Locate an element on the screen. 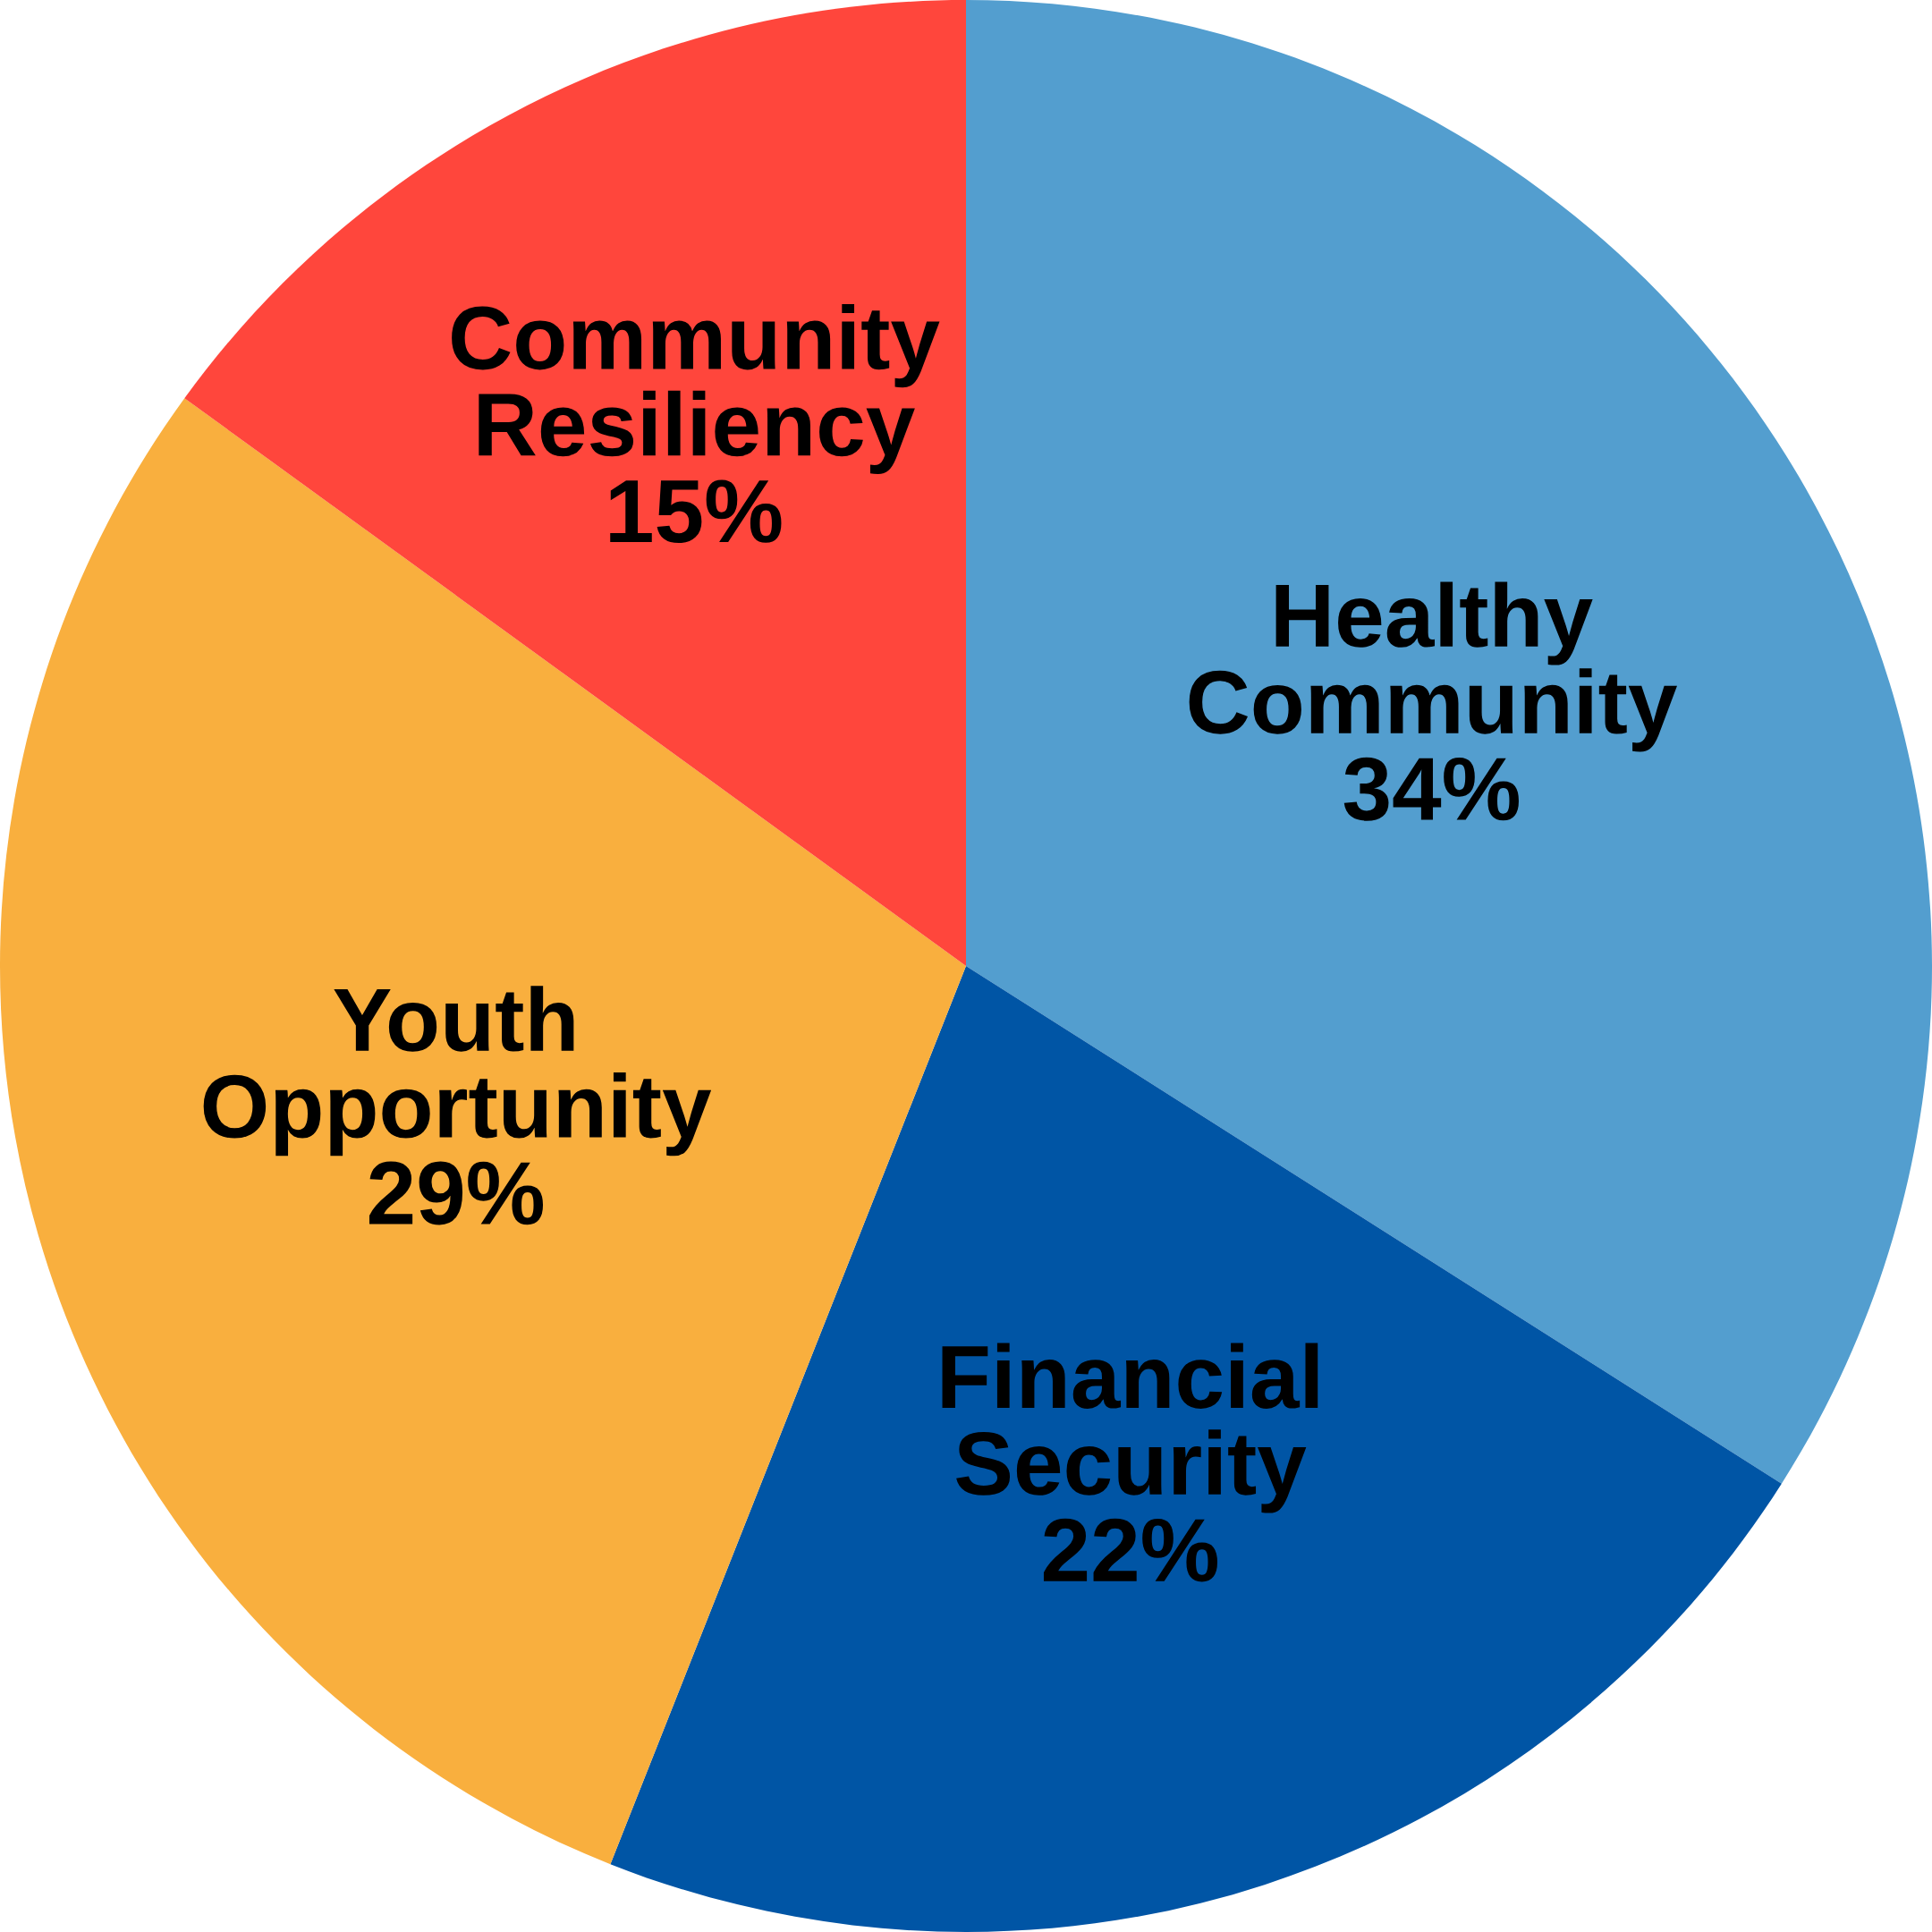 The width and height of the screenshot is (1932, 1932). data-label: 29% is located at coordinates (456, 1193).